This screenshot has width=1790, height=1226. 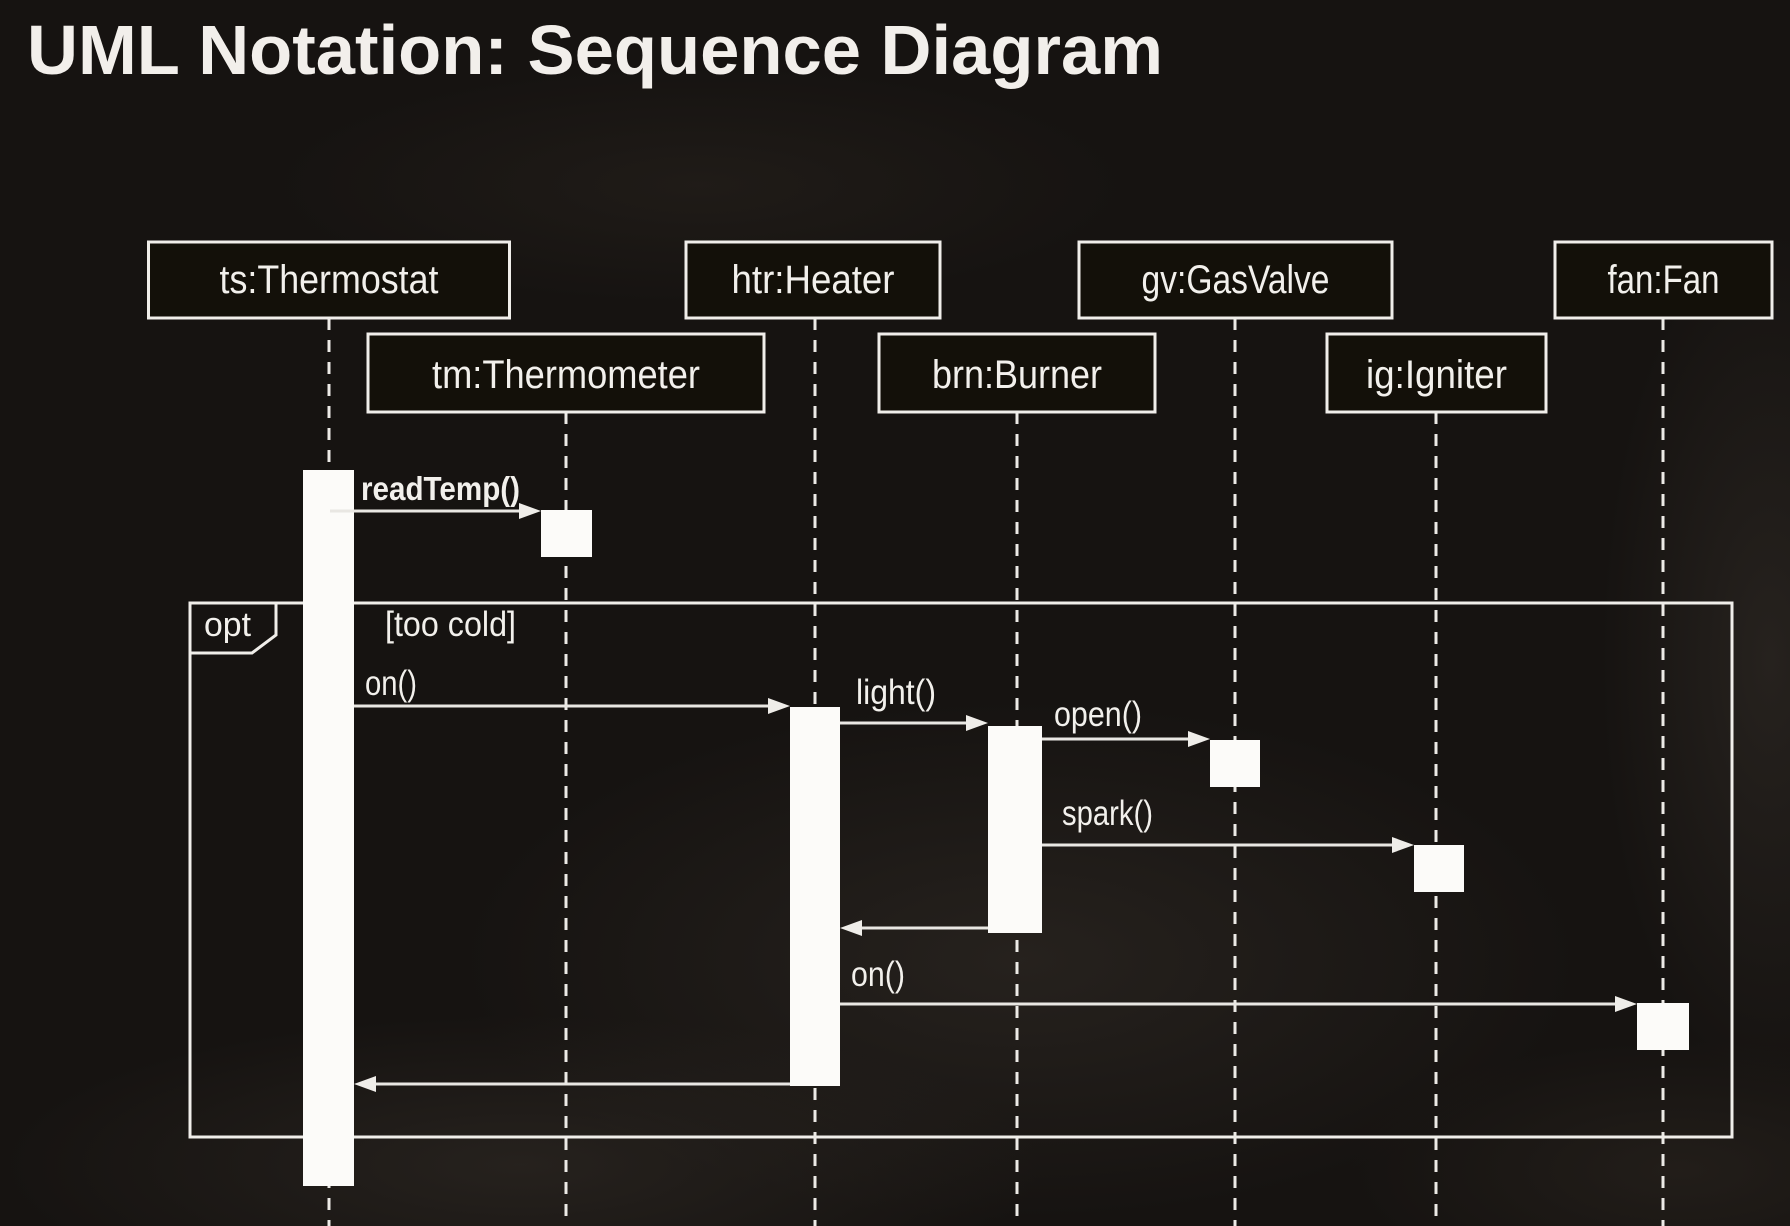 I want to click on svg-text: UML Notation: Sequence Diagram, so click(x=595, y=50).